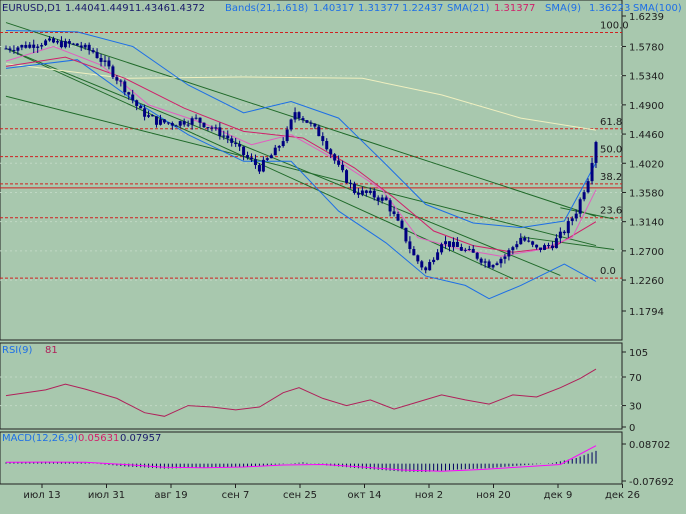  What do you see at coordinates (422, 8) in the screenshot?
I see `header-bands-lower: 1.22437` at bounding box center [422, 8].